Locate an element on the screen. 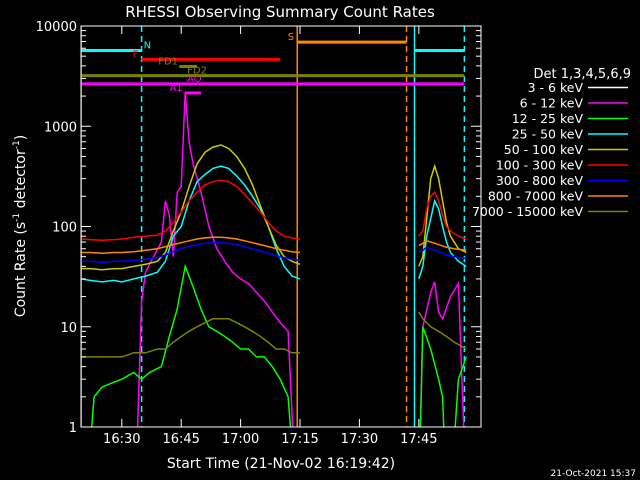 The image size is (640, 480). legend-label-8: 7000 - 15000 keV is located at coordinates (527, 211).